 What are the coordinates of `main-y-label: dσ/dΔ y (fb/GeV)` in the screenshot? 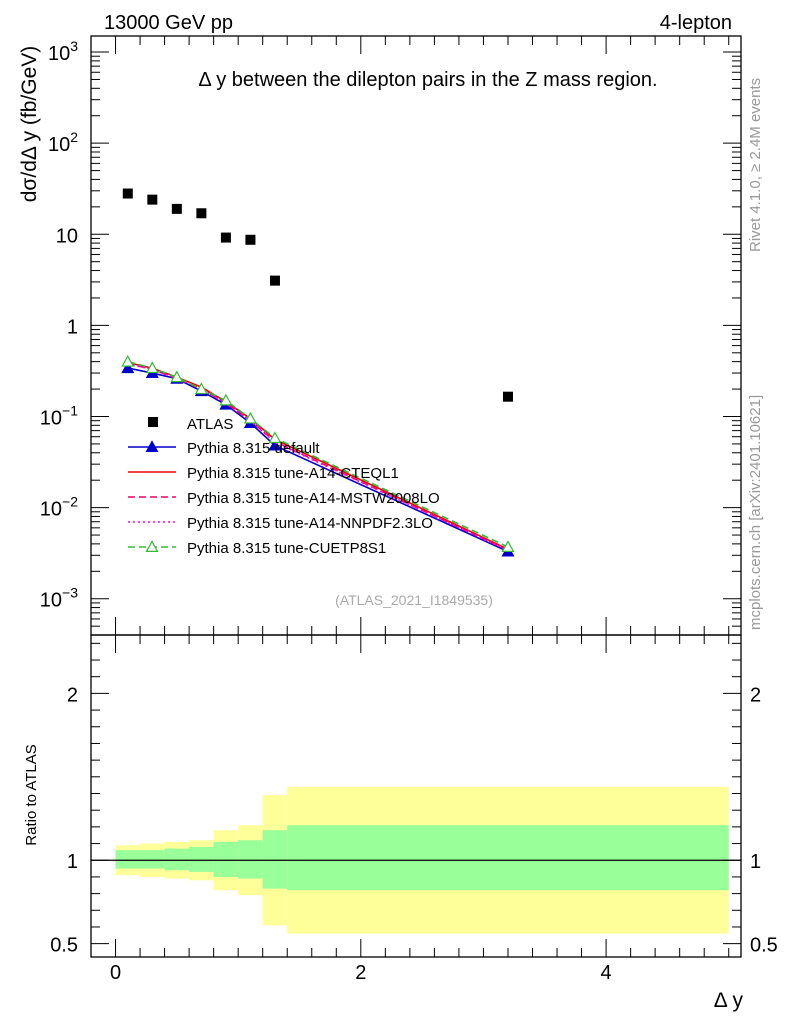 It's located at (29, 124).